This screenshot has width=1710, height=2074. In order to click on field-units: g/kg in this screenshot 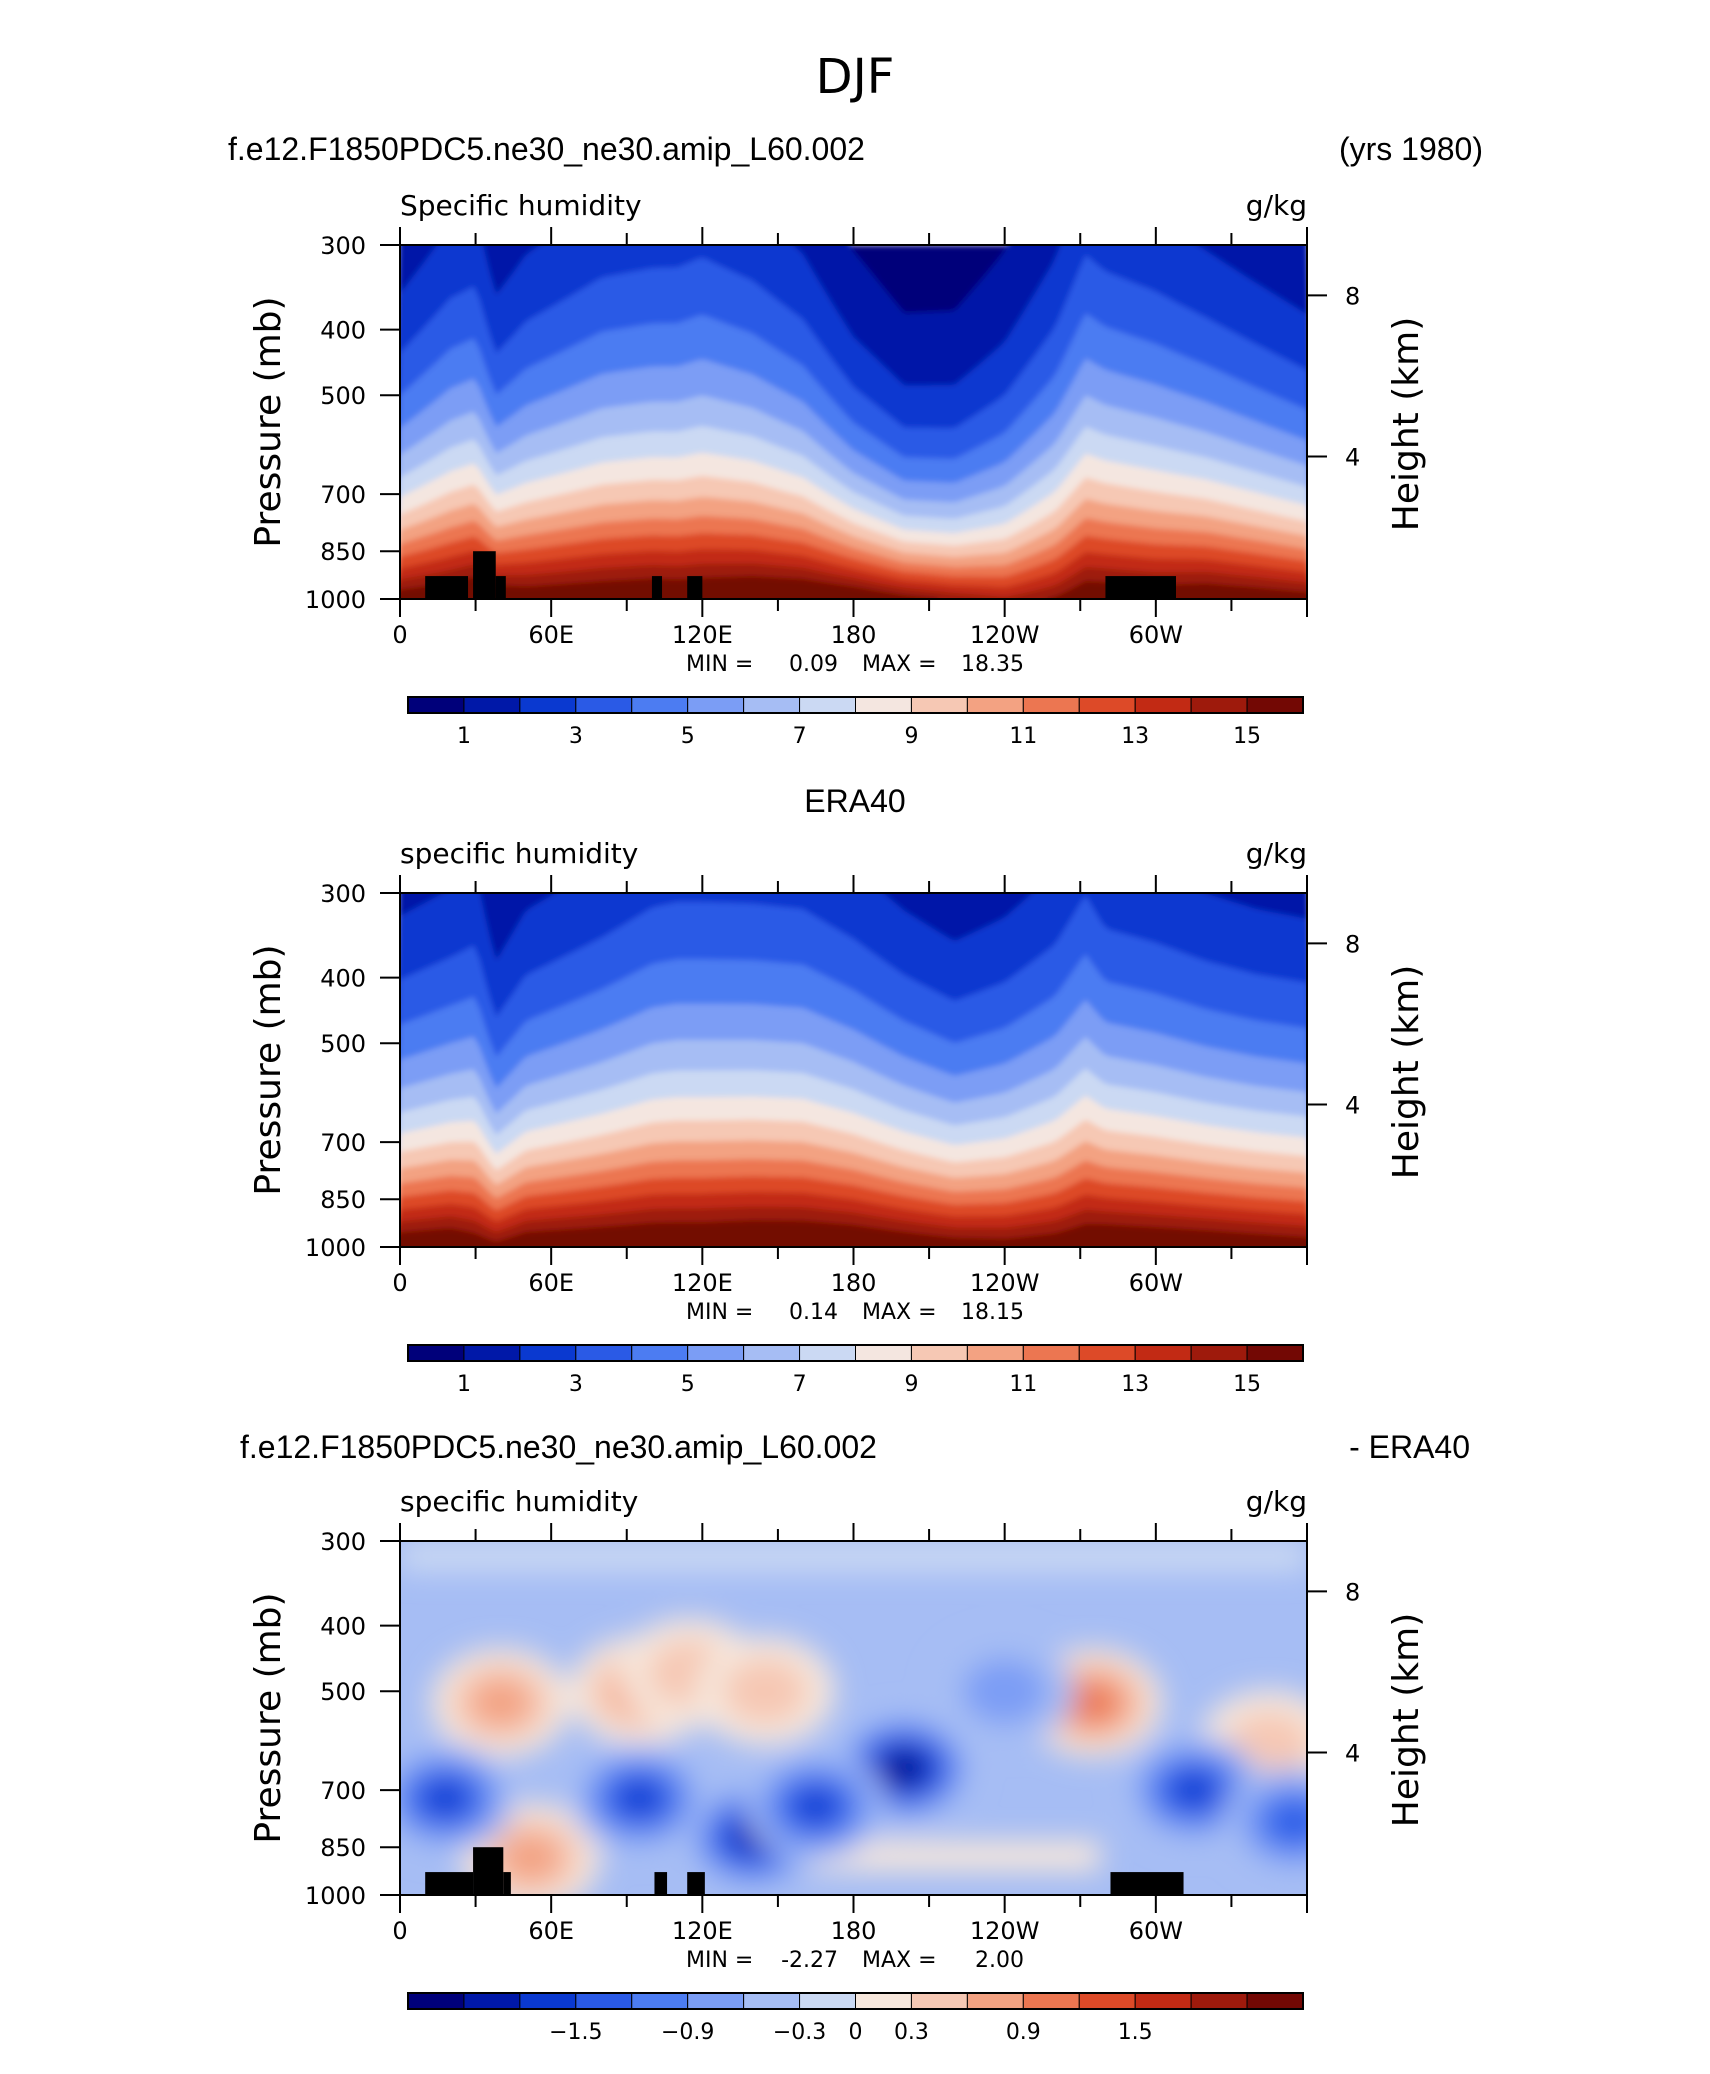, I will do `click(1276, 853)`.